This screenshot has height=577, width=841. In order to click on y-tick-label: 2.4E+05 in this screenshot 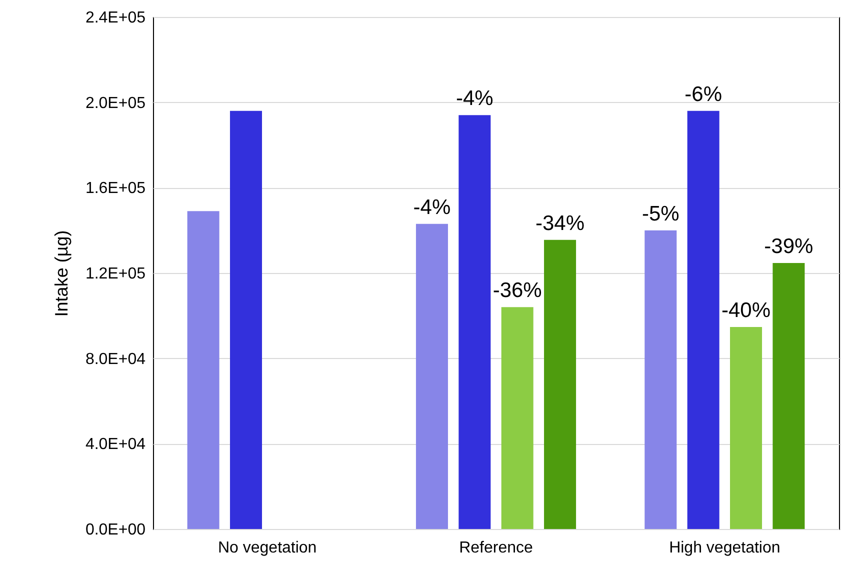, I will do `click(115, 18)`.